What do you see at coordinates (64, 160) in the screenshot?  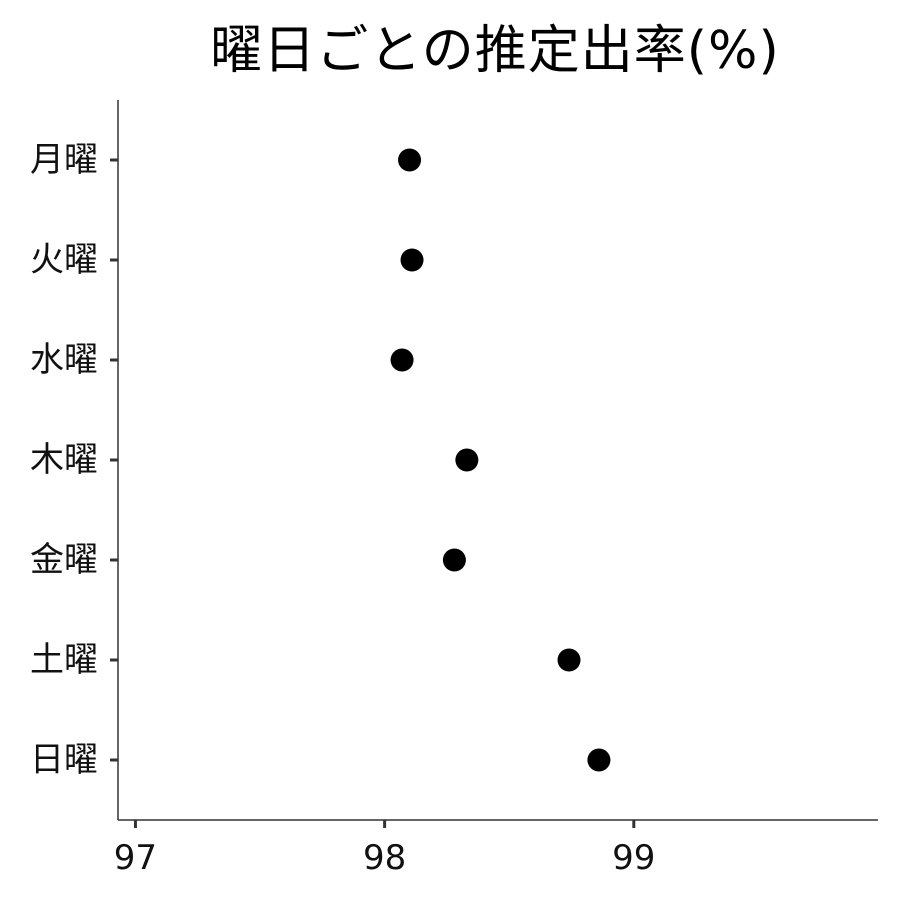 I see `y-tick-label: 月曜` at bounding box center [64, 160].